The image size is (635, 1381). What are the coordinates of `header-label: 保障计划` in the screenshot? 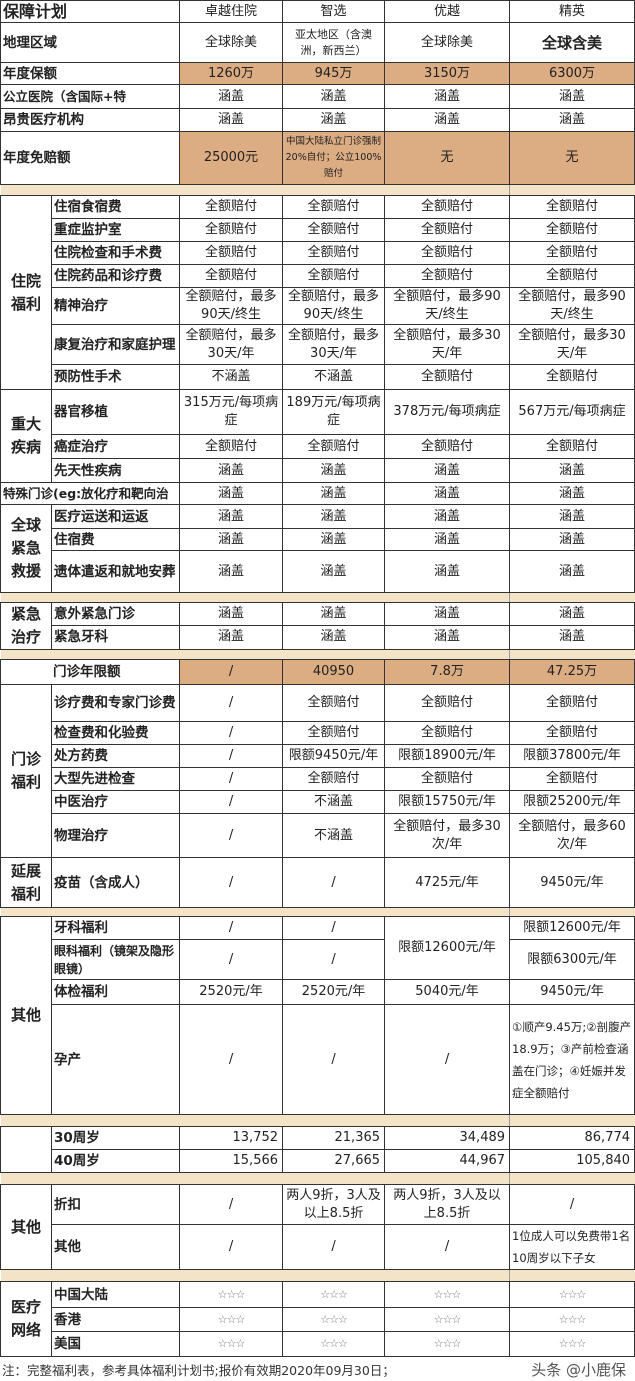 It's located at (90, 11).